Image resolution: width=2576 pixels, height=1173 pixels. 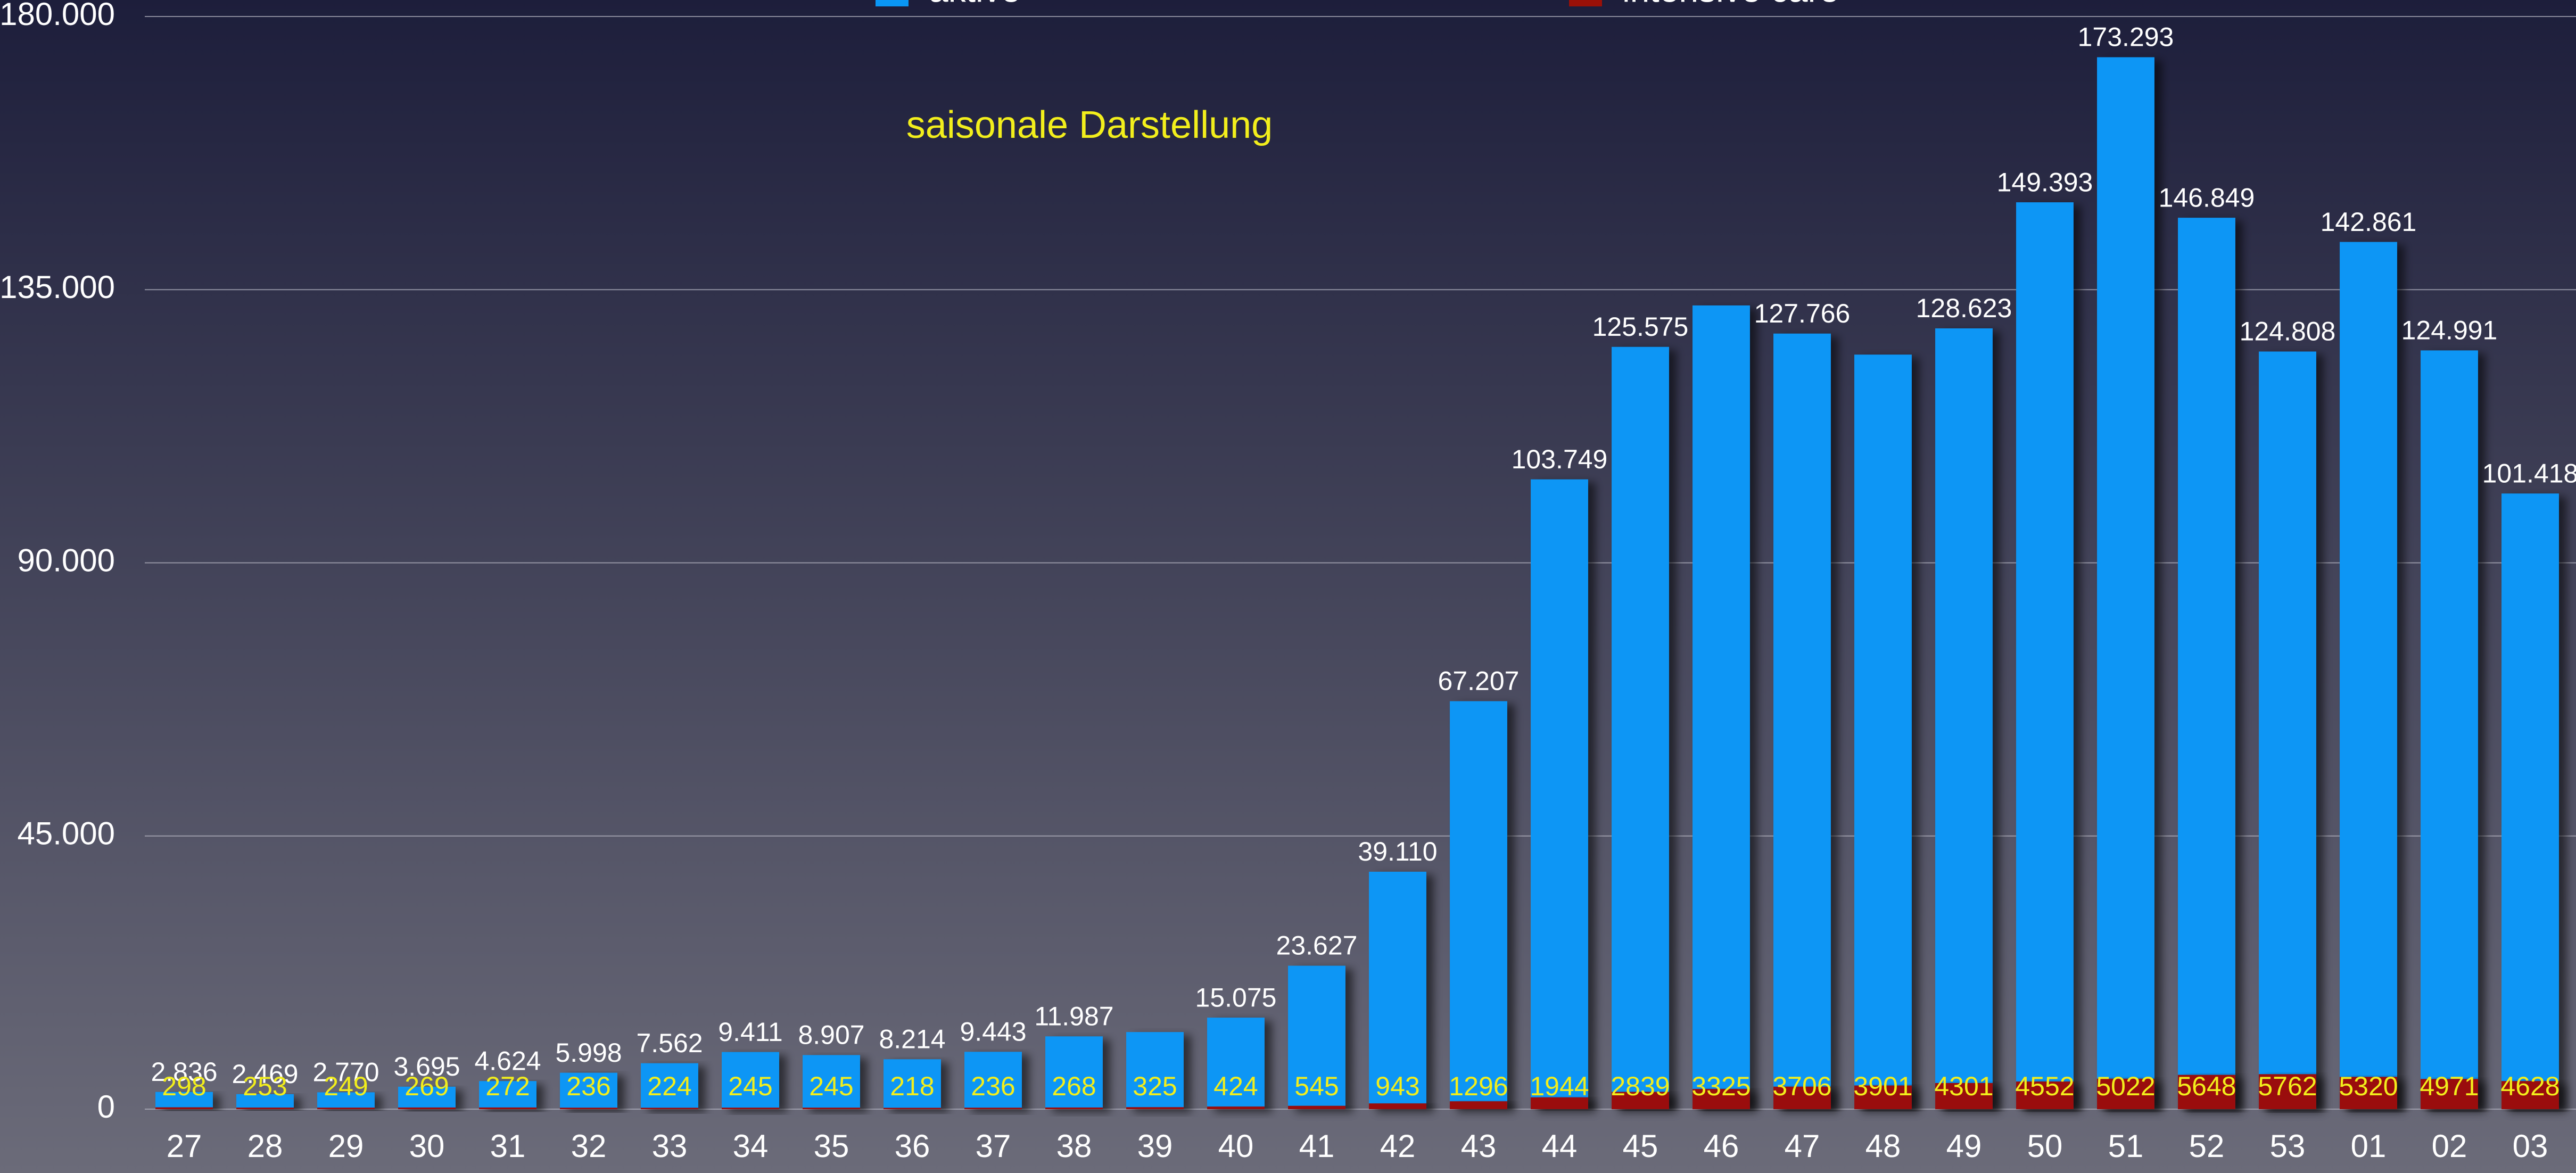 What do you see at coordinates (892, 3) in the screenshot?
I see `legend-swatch` at bounding box center [892, 3].